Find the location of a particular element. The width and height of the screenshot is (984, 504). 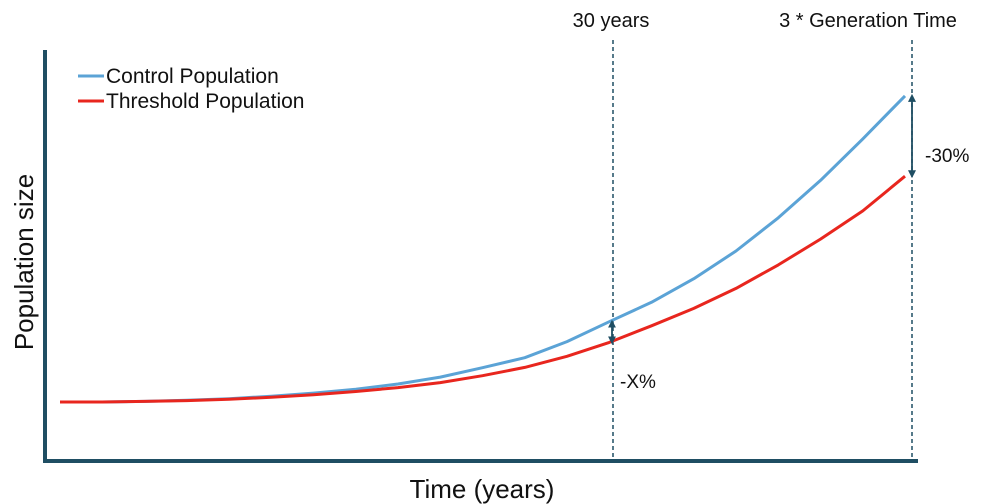

legend-label-control-population: Control Population is located at coordinates (192, 76).